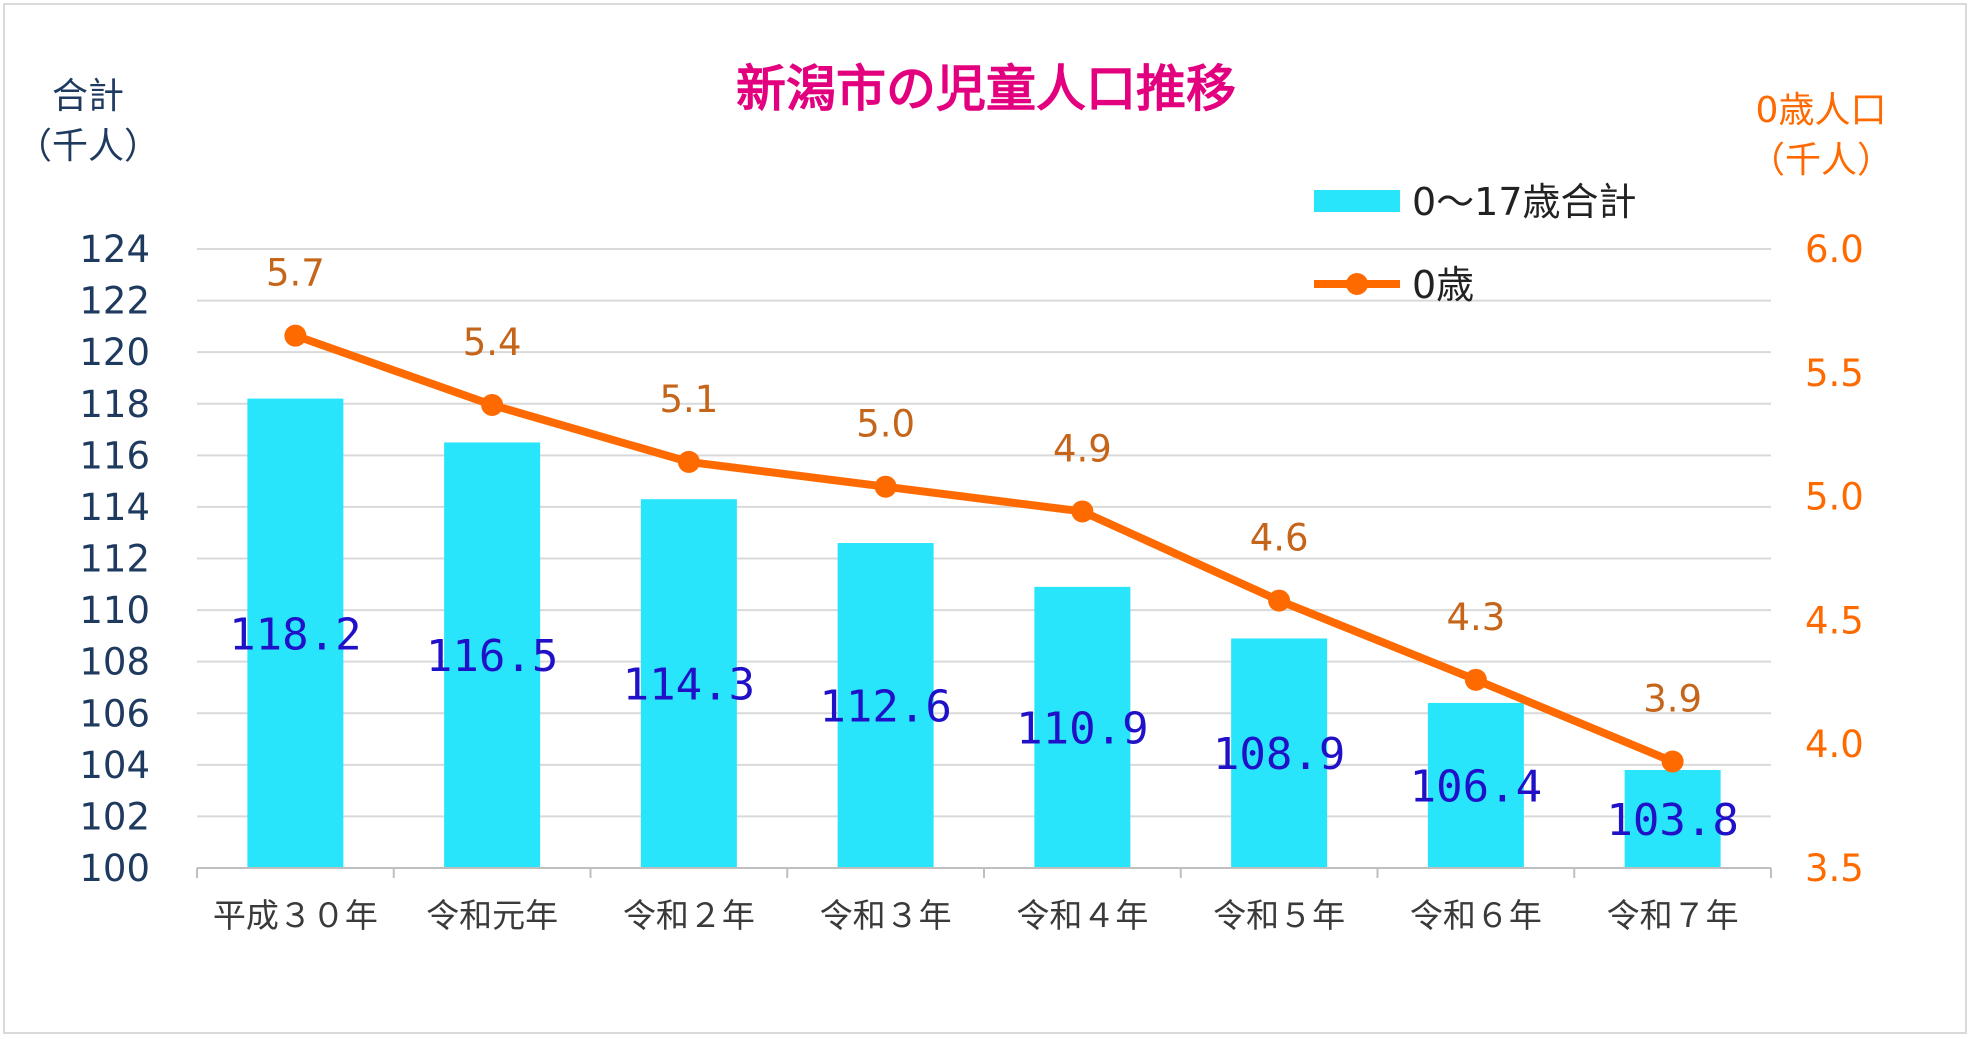 This screenshot has height=1039, width=1972. What do you see at coordinates (114, 352) in the screenshot?
I see `left-tick-label: 120` at bounding box center [114, 352].